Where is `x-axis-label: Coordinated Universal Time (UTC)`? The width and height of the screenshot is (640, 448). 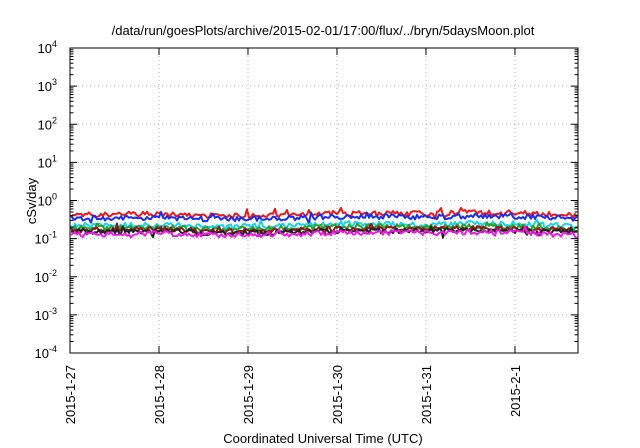
x-axis-label: Coordinated Universal Time (UTC) is located at coordinates (322, 438).